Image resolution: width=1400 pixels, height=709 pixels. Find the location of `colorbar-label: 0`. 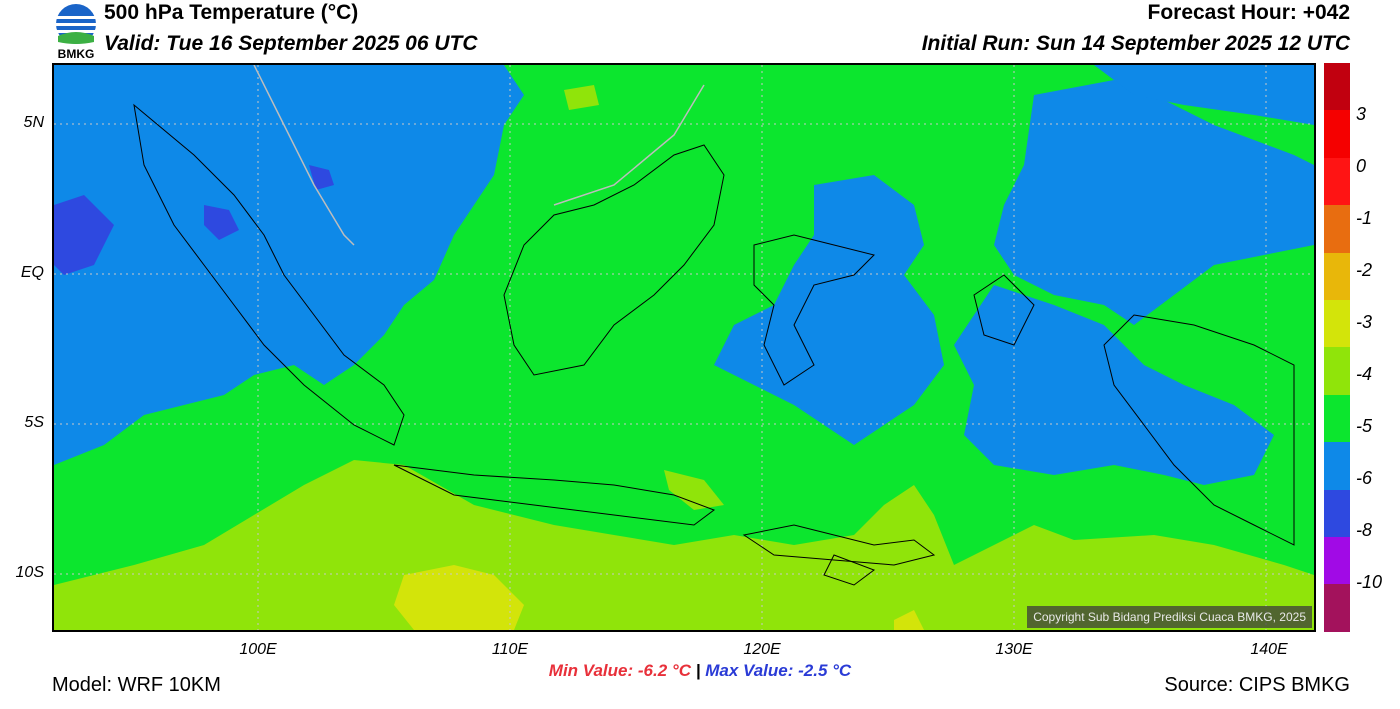

colorbar-label: 0 is located at coordinates (1361, 166).